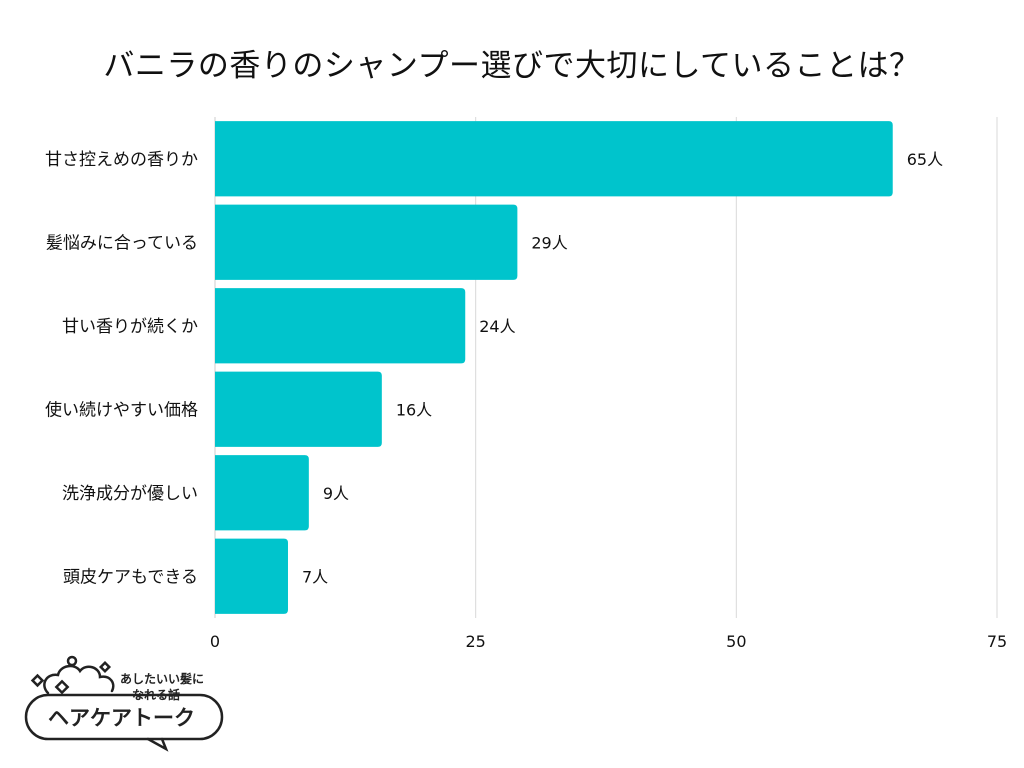 This screenshot has height=768, width=1024. Describe the element at coordinates (215, 641) in the screenshot. I see `x-tick-label: 0` at that location.